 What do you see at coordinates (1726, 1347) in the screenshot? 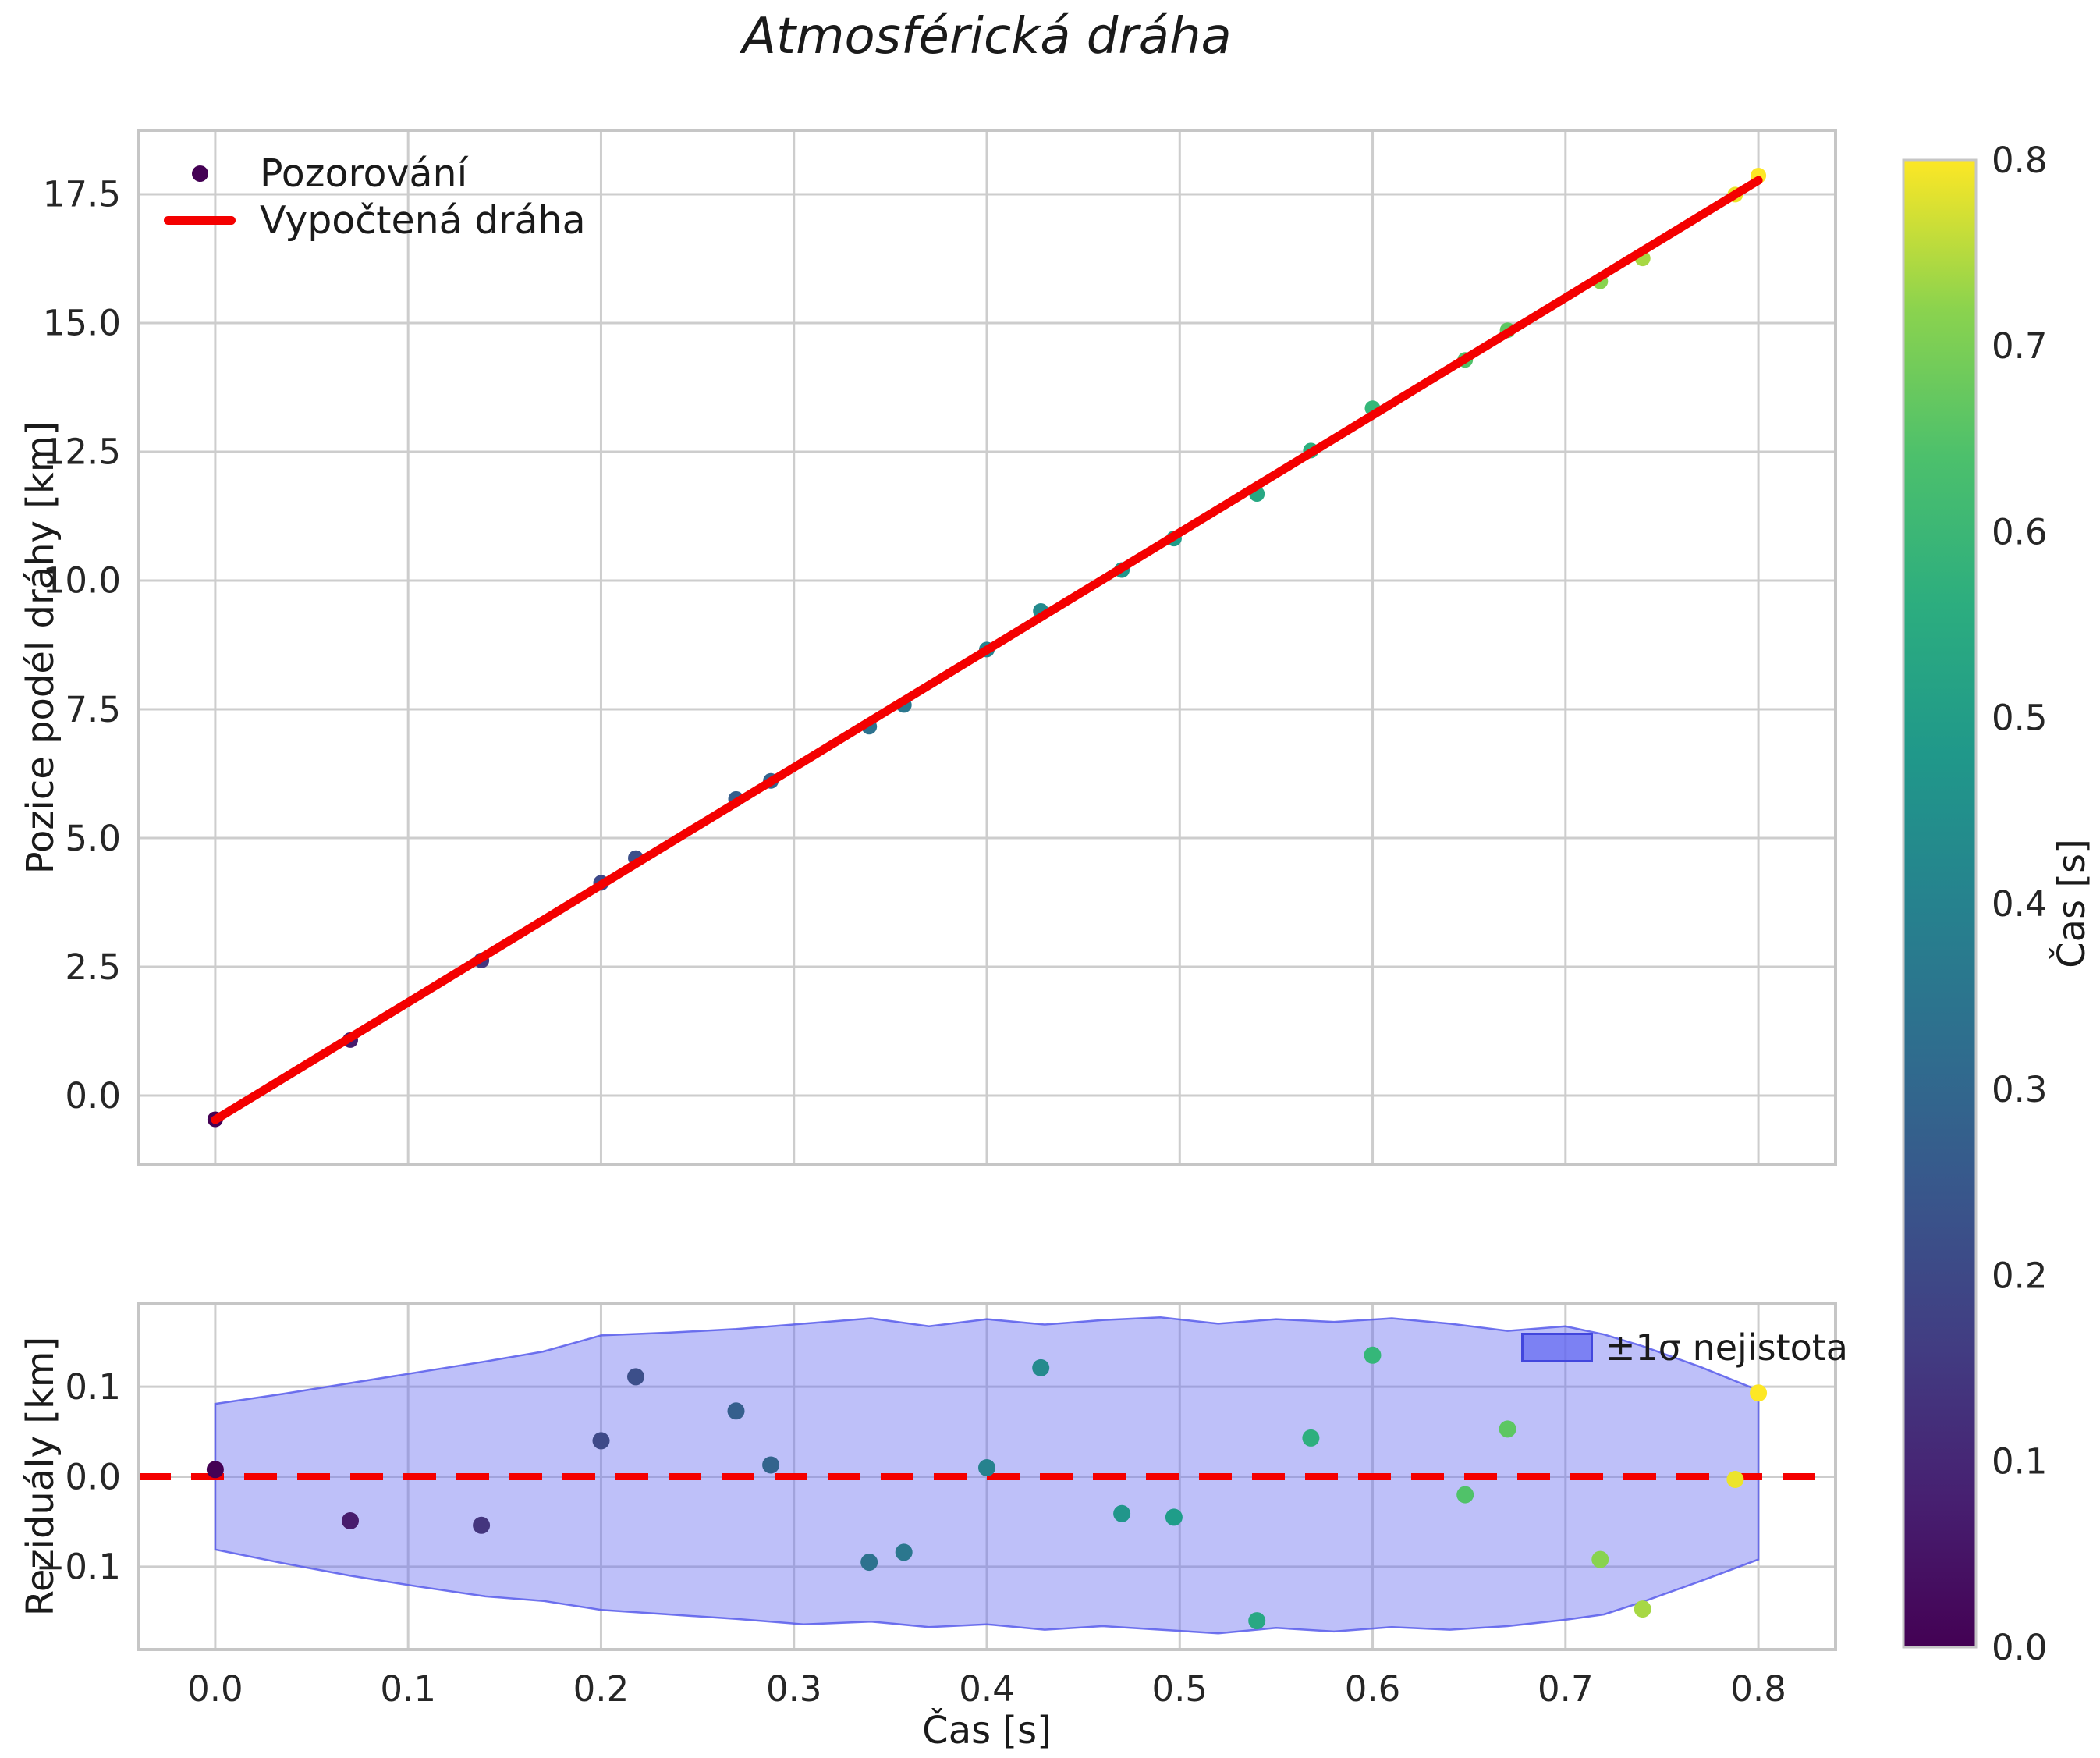
I see `legend-uncertainty-label: ±1σ nejistota` at bounding box center [1726, 1347].